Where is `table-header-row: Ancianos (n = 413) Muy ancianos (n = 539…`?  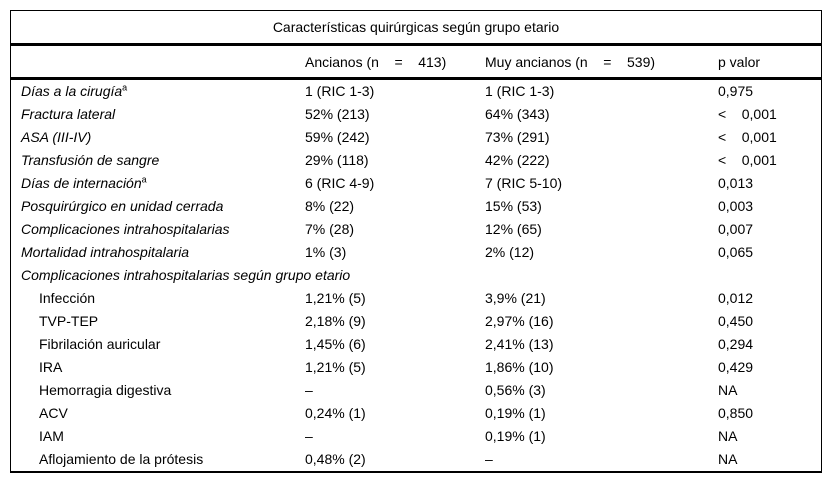 table-header-row: Ancianos (n = 413) Muy ancianos (n = 539… is located at coordinates (416, 63).